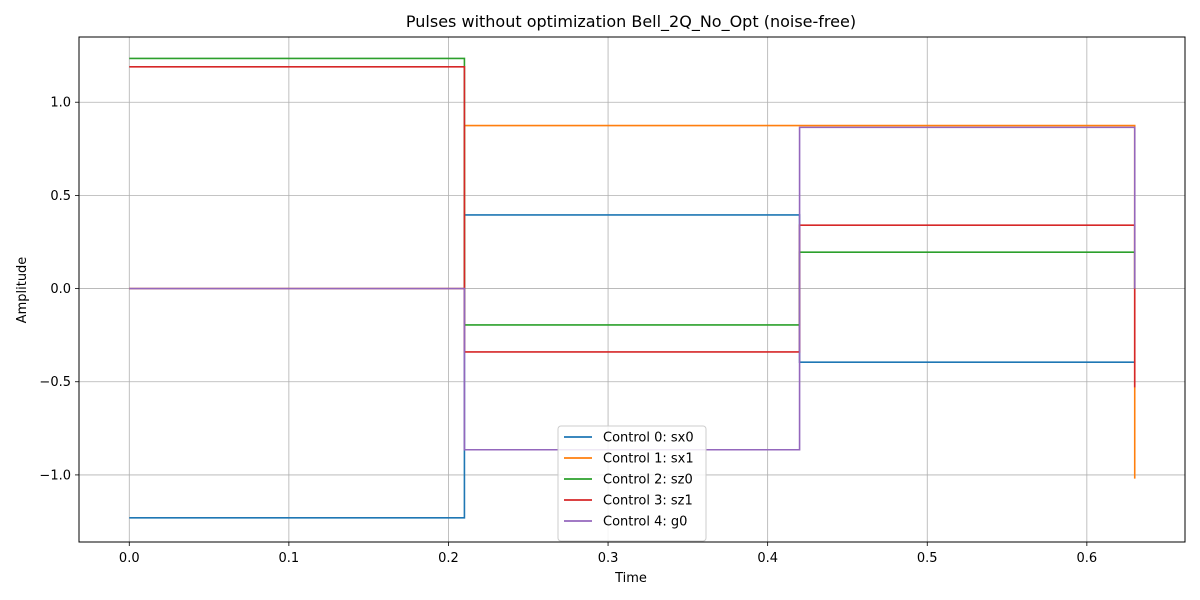 The image size is (1200, 600). I want to click on y-axis: −1.0 −0.5 0.0 0.5 1.0, so click(59, 289).